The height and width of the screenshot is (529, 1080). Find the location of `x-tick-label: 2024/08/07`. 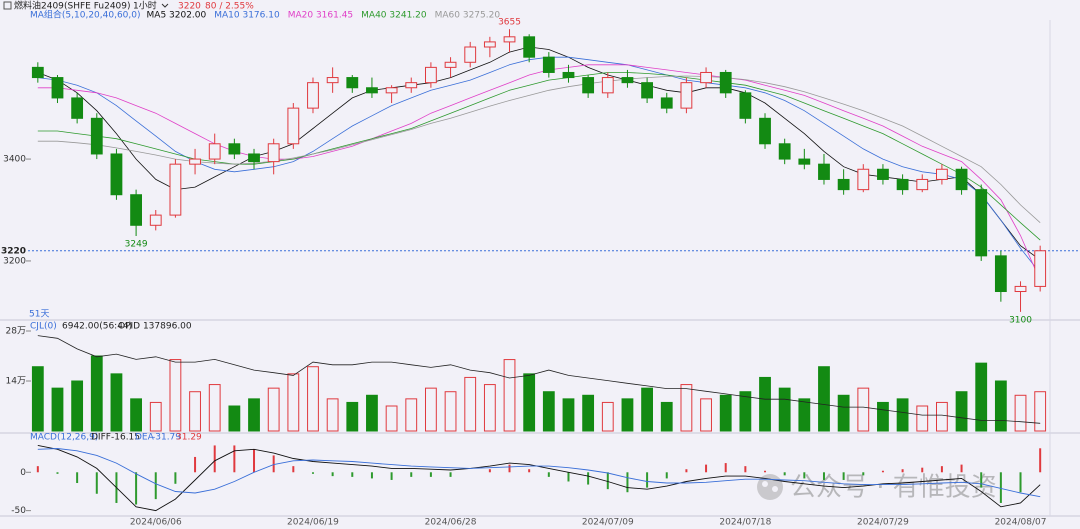

x-tick-label: 2024/08/07 is located at coordinates (1021, 523).